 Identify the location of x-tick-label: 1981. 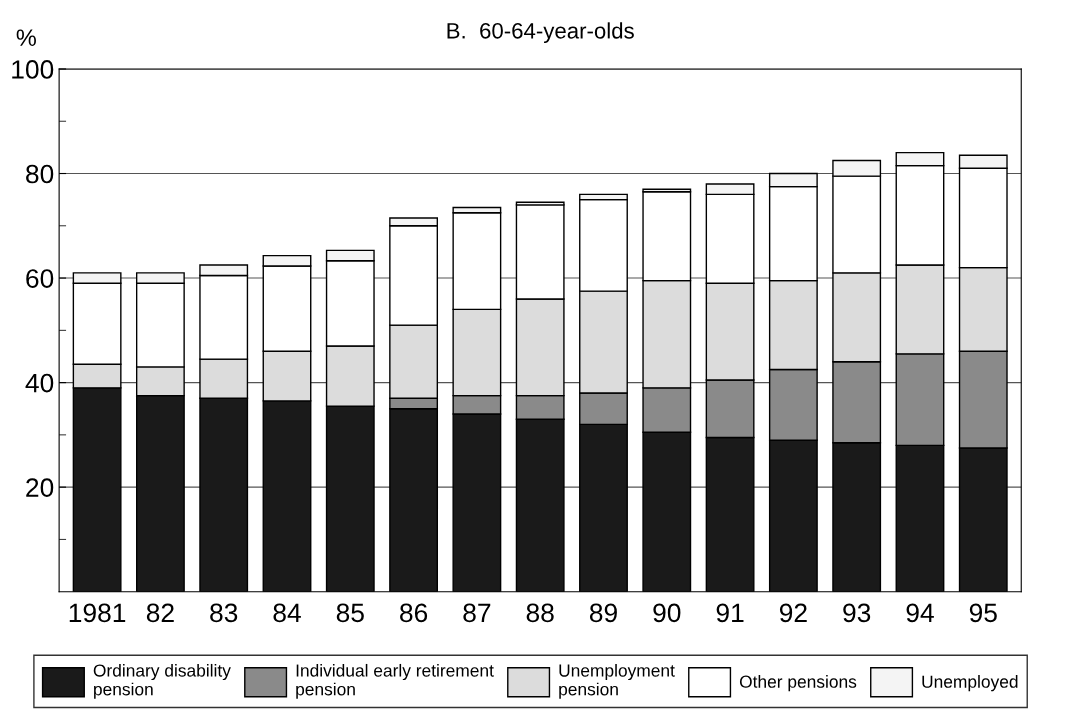
(97, 613).